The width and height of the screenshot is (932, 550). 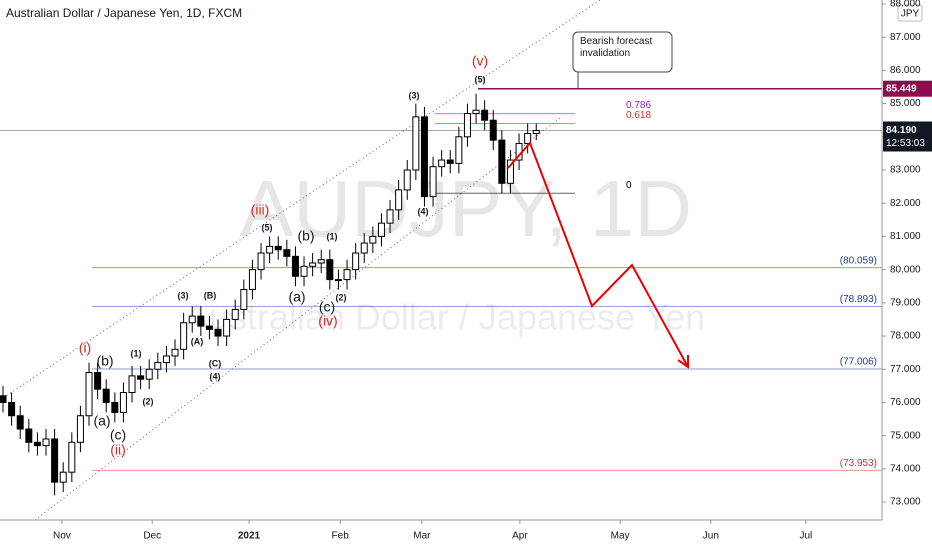 What do you see at coordinates (901, 130) in the screenshot?
I see `last-price-label: 84.190` at bounding box center [901, 130].